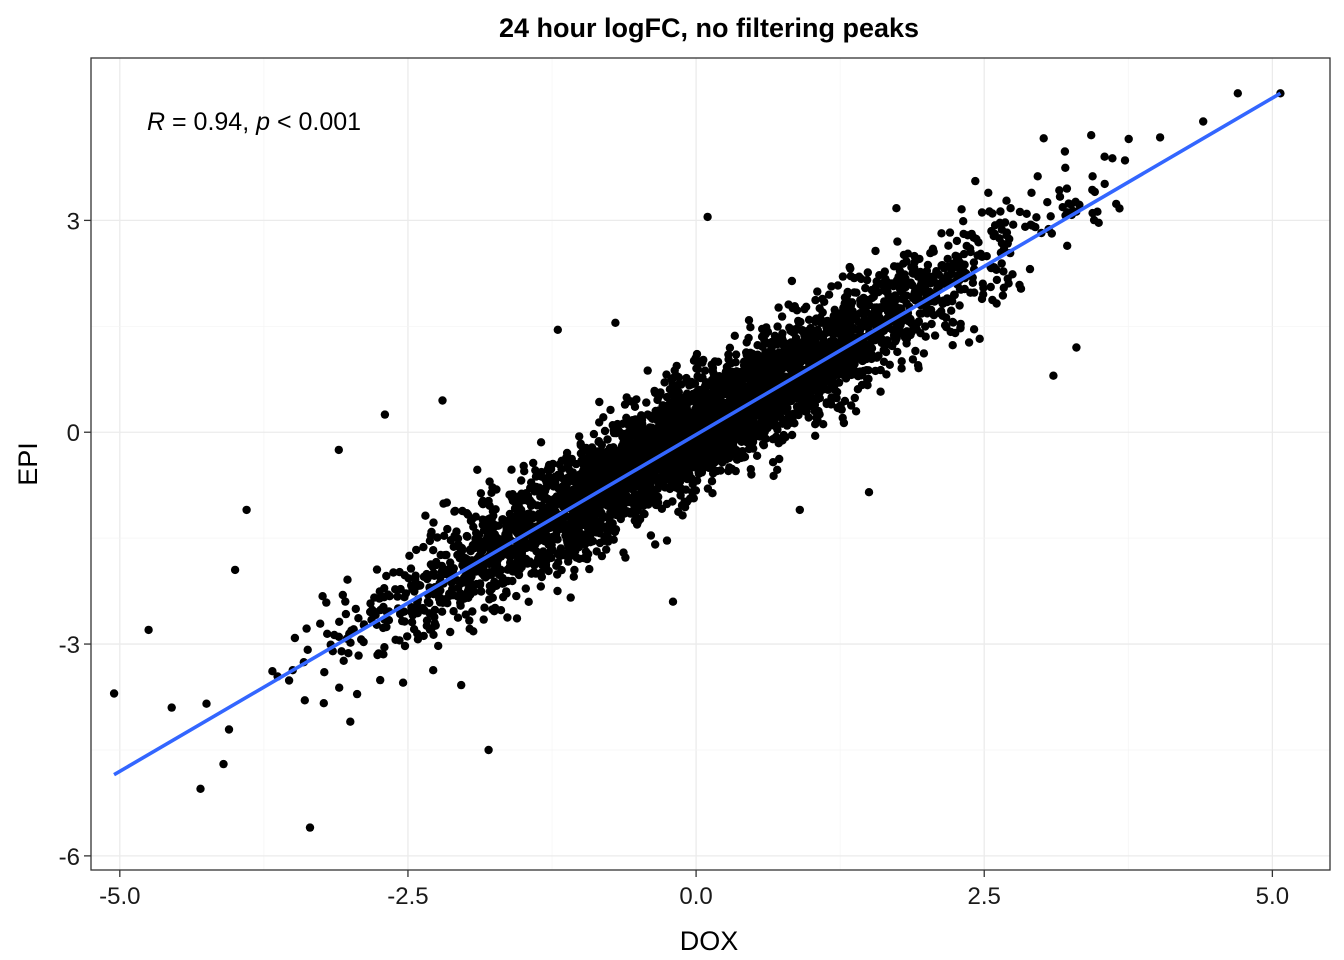 Image resolution: width=1344 pixels, height=960 pixels. Describe the element at coordinates (156, 122) in the screenshot. I see `r-symbol: R` at that location.